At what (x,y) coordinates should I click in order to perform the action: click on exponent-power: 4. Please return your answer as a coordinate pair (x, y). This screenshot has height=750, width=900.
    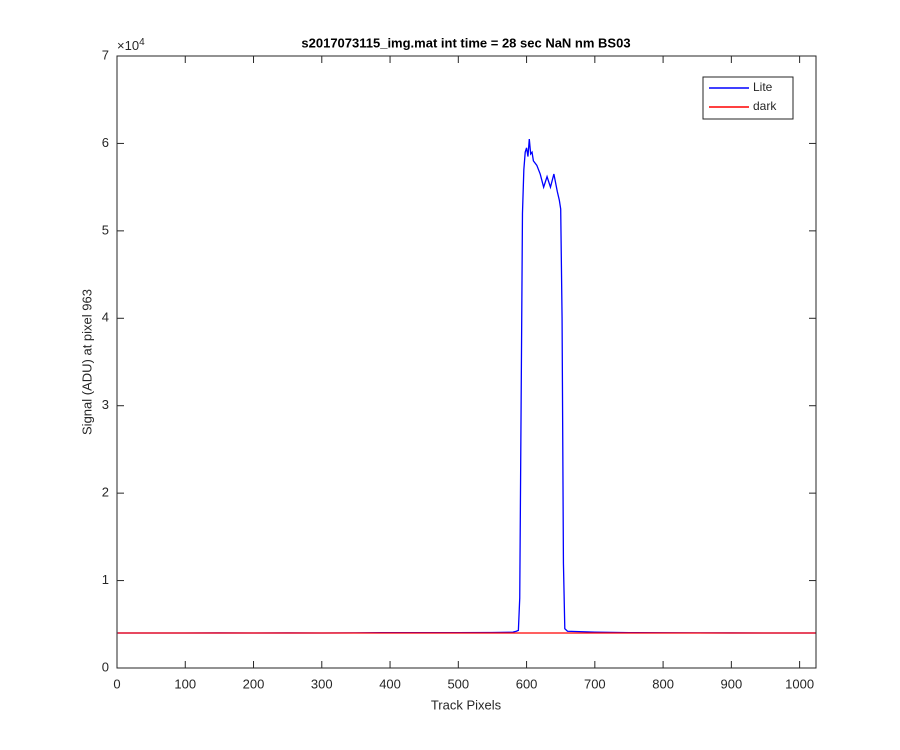
    Looking at the image, I should click on (142, 42).